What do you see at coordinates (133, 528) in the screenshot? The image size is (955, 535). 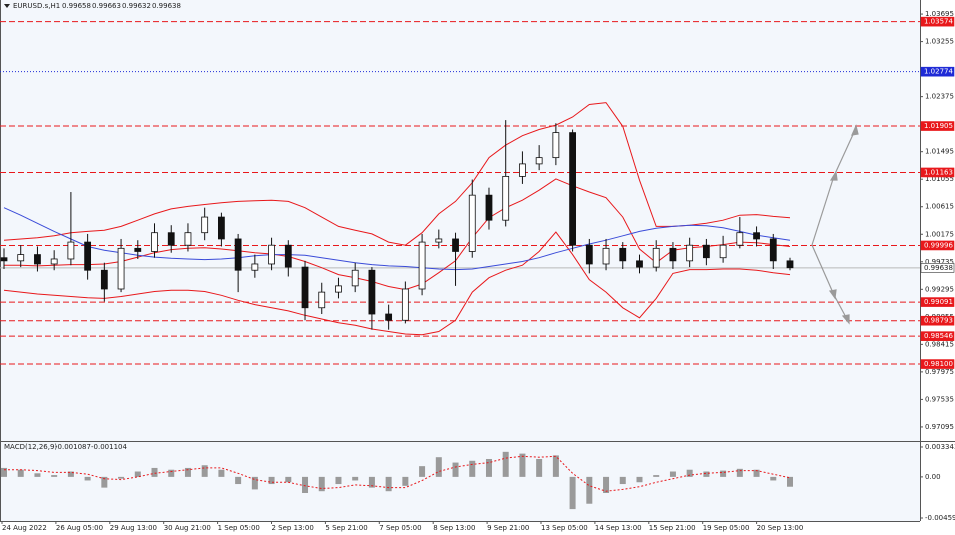 I see `x-tick-label: 29 Aug 13:00` at bounding box center [133, 528].